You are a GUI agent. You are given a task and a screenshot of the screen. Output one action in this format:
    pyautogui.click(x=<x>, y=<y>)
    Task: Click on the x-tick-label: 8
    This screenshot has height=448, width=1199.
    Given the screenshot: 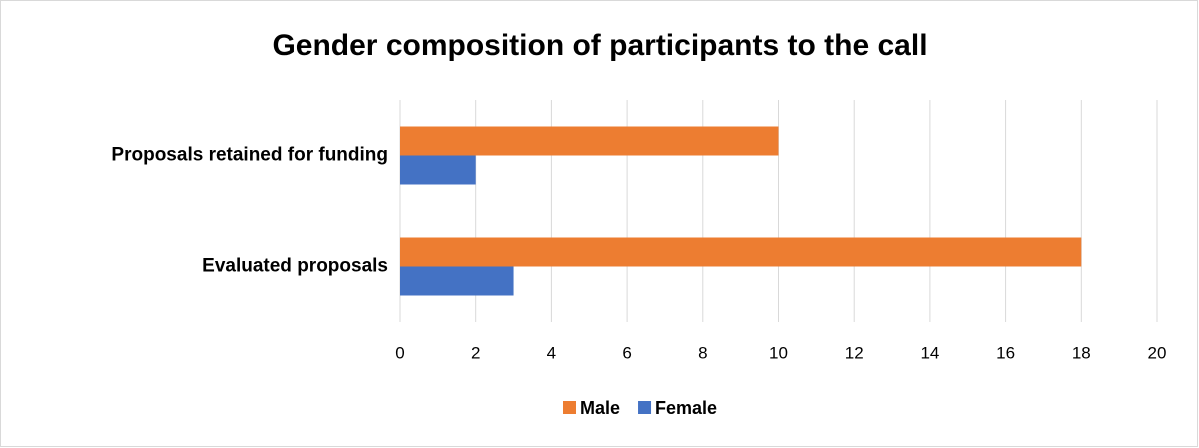 What is the action you would take?
    pyautogui.click(x=702, y=352)
    